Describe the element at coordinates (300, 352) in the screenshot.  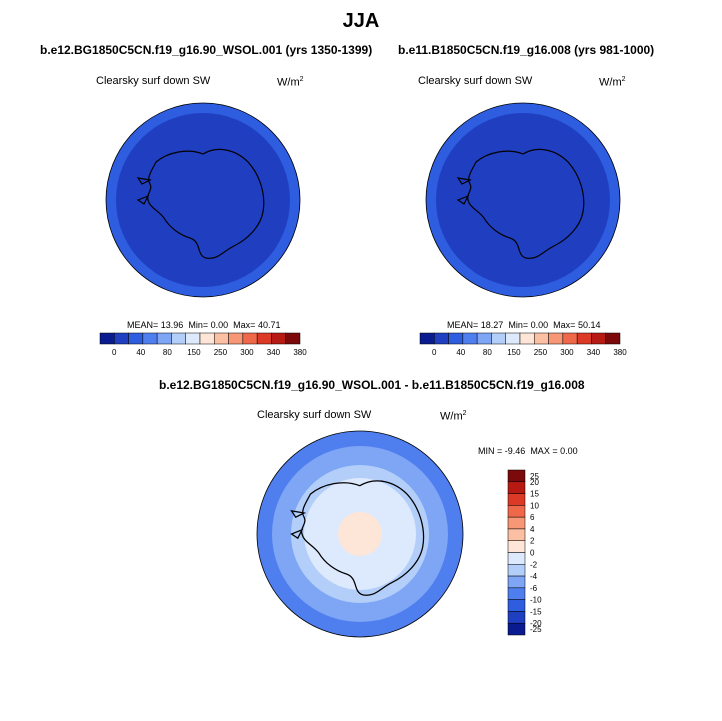
I see `colorbar1-tick-label: 380` at that location.